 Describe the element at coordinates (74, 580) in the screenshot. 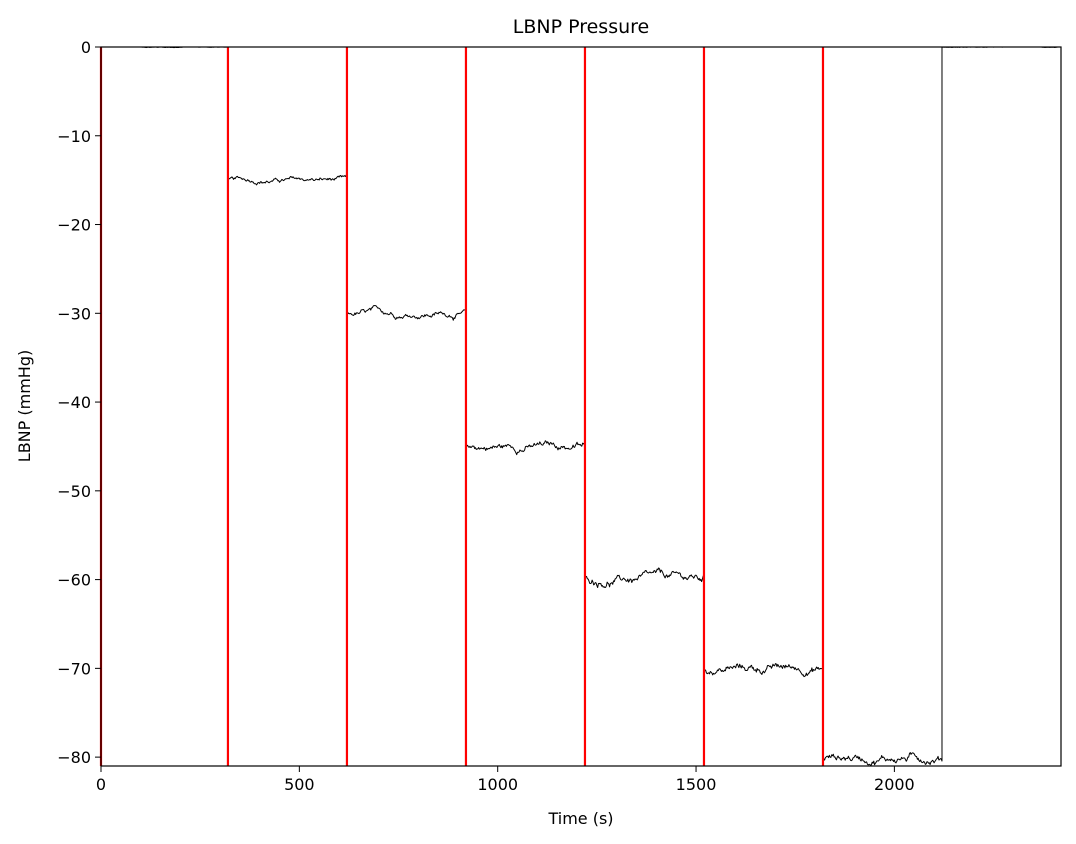

I see `y-tick-label: −60` at that location.